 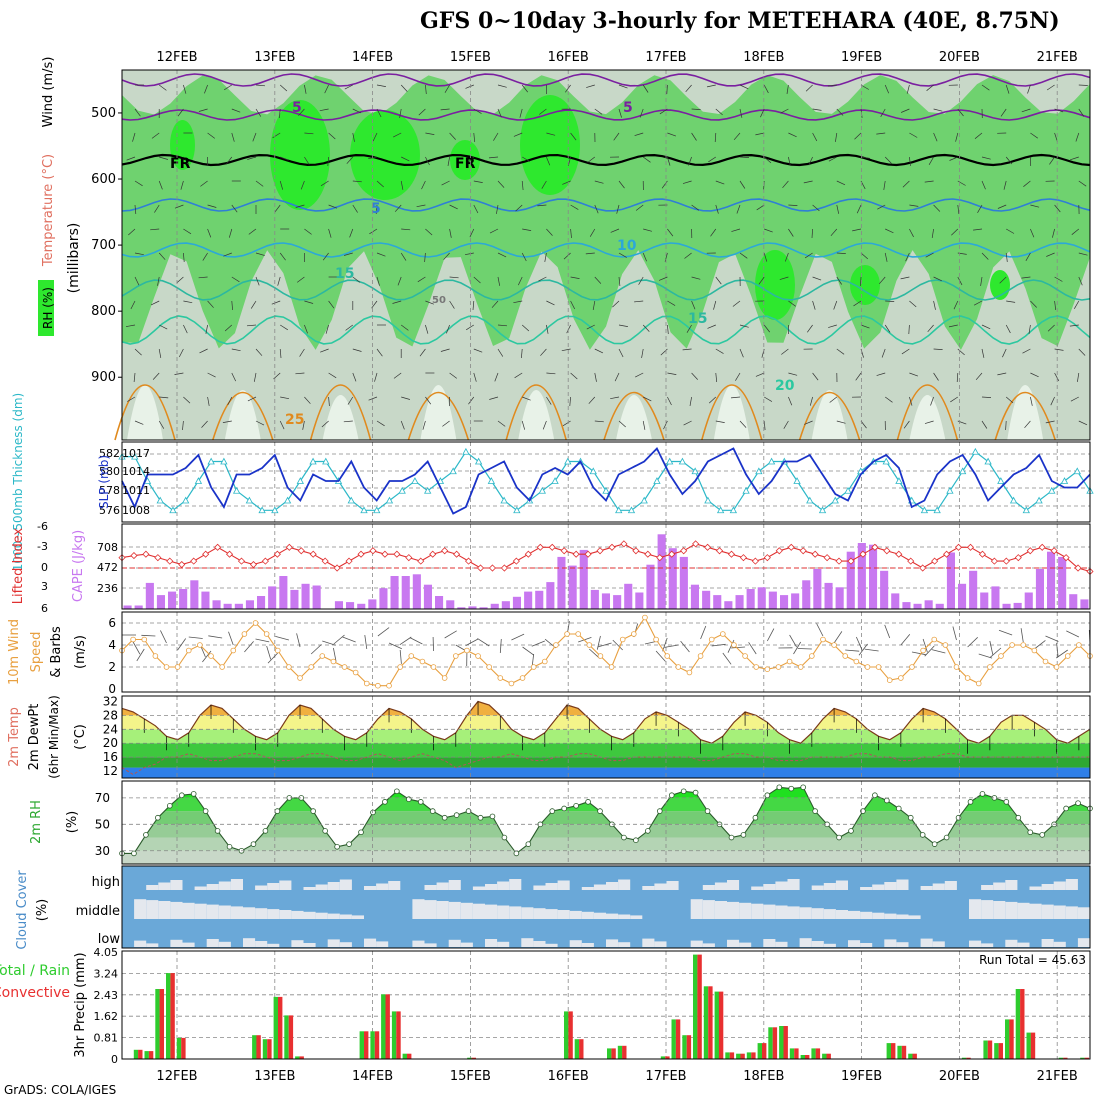 What do you see at coordinates (103, 179) in the screenshot?
I see `pressure-tick-label: 600` at bounding box center [103, 179].